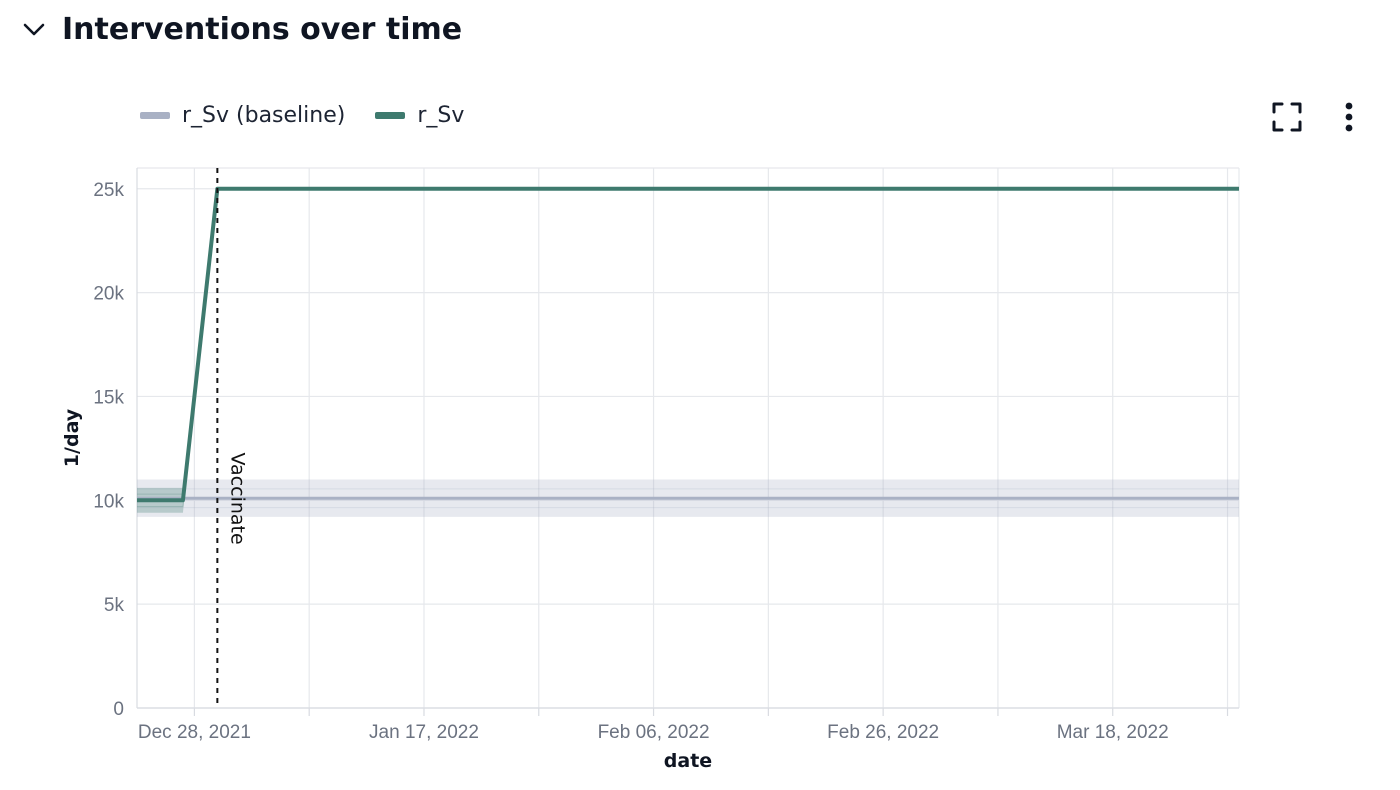 The width and height of the screenshot is (1400, 790). Describe the element at coordinates (155, 115) in the screenshot. I see `legend-swatch-baseline` at that location.